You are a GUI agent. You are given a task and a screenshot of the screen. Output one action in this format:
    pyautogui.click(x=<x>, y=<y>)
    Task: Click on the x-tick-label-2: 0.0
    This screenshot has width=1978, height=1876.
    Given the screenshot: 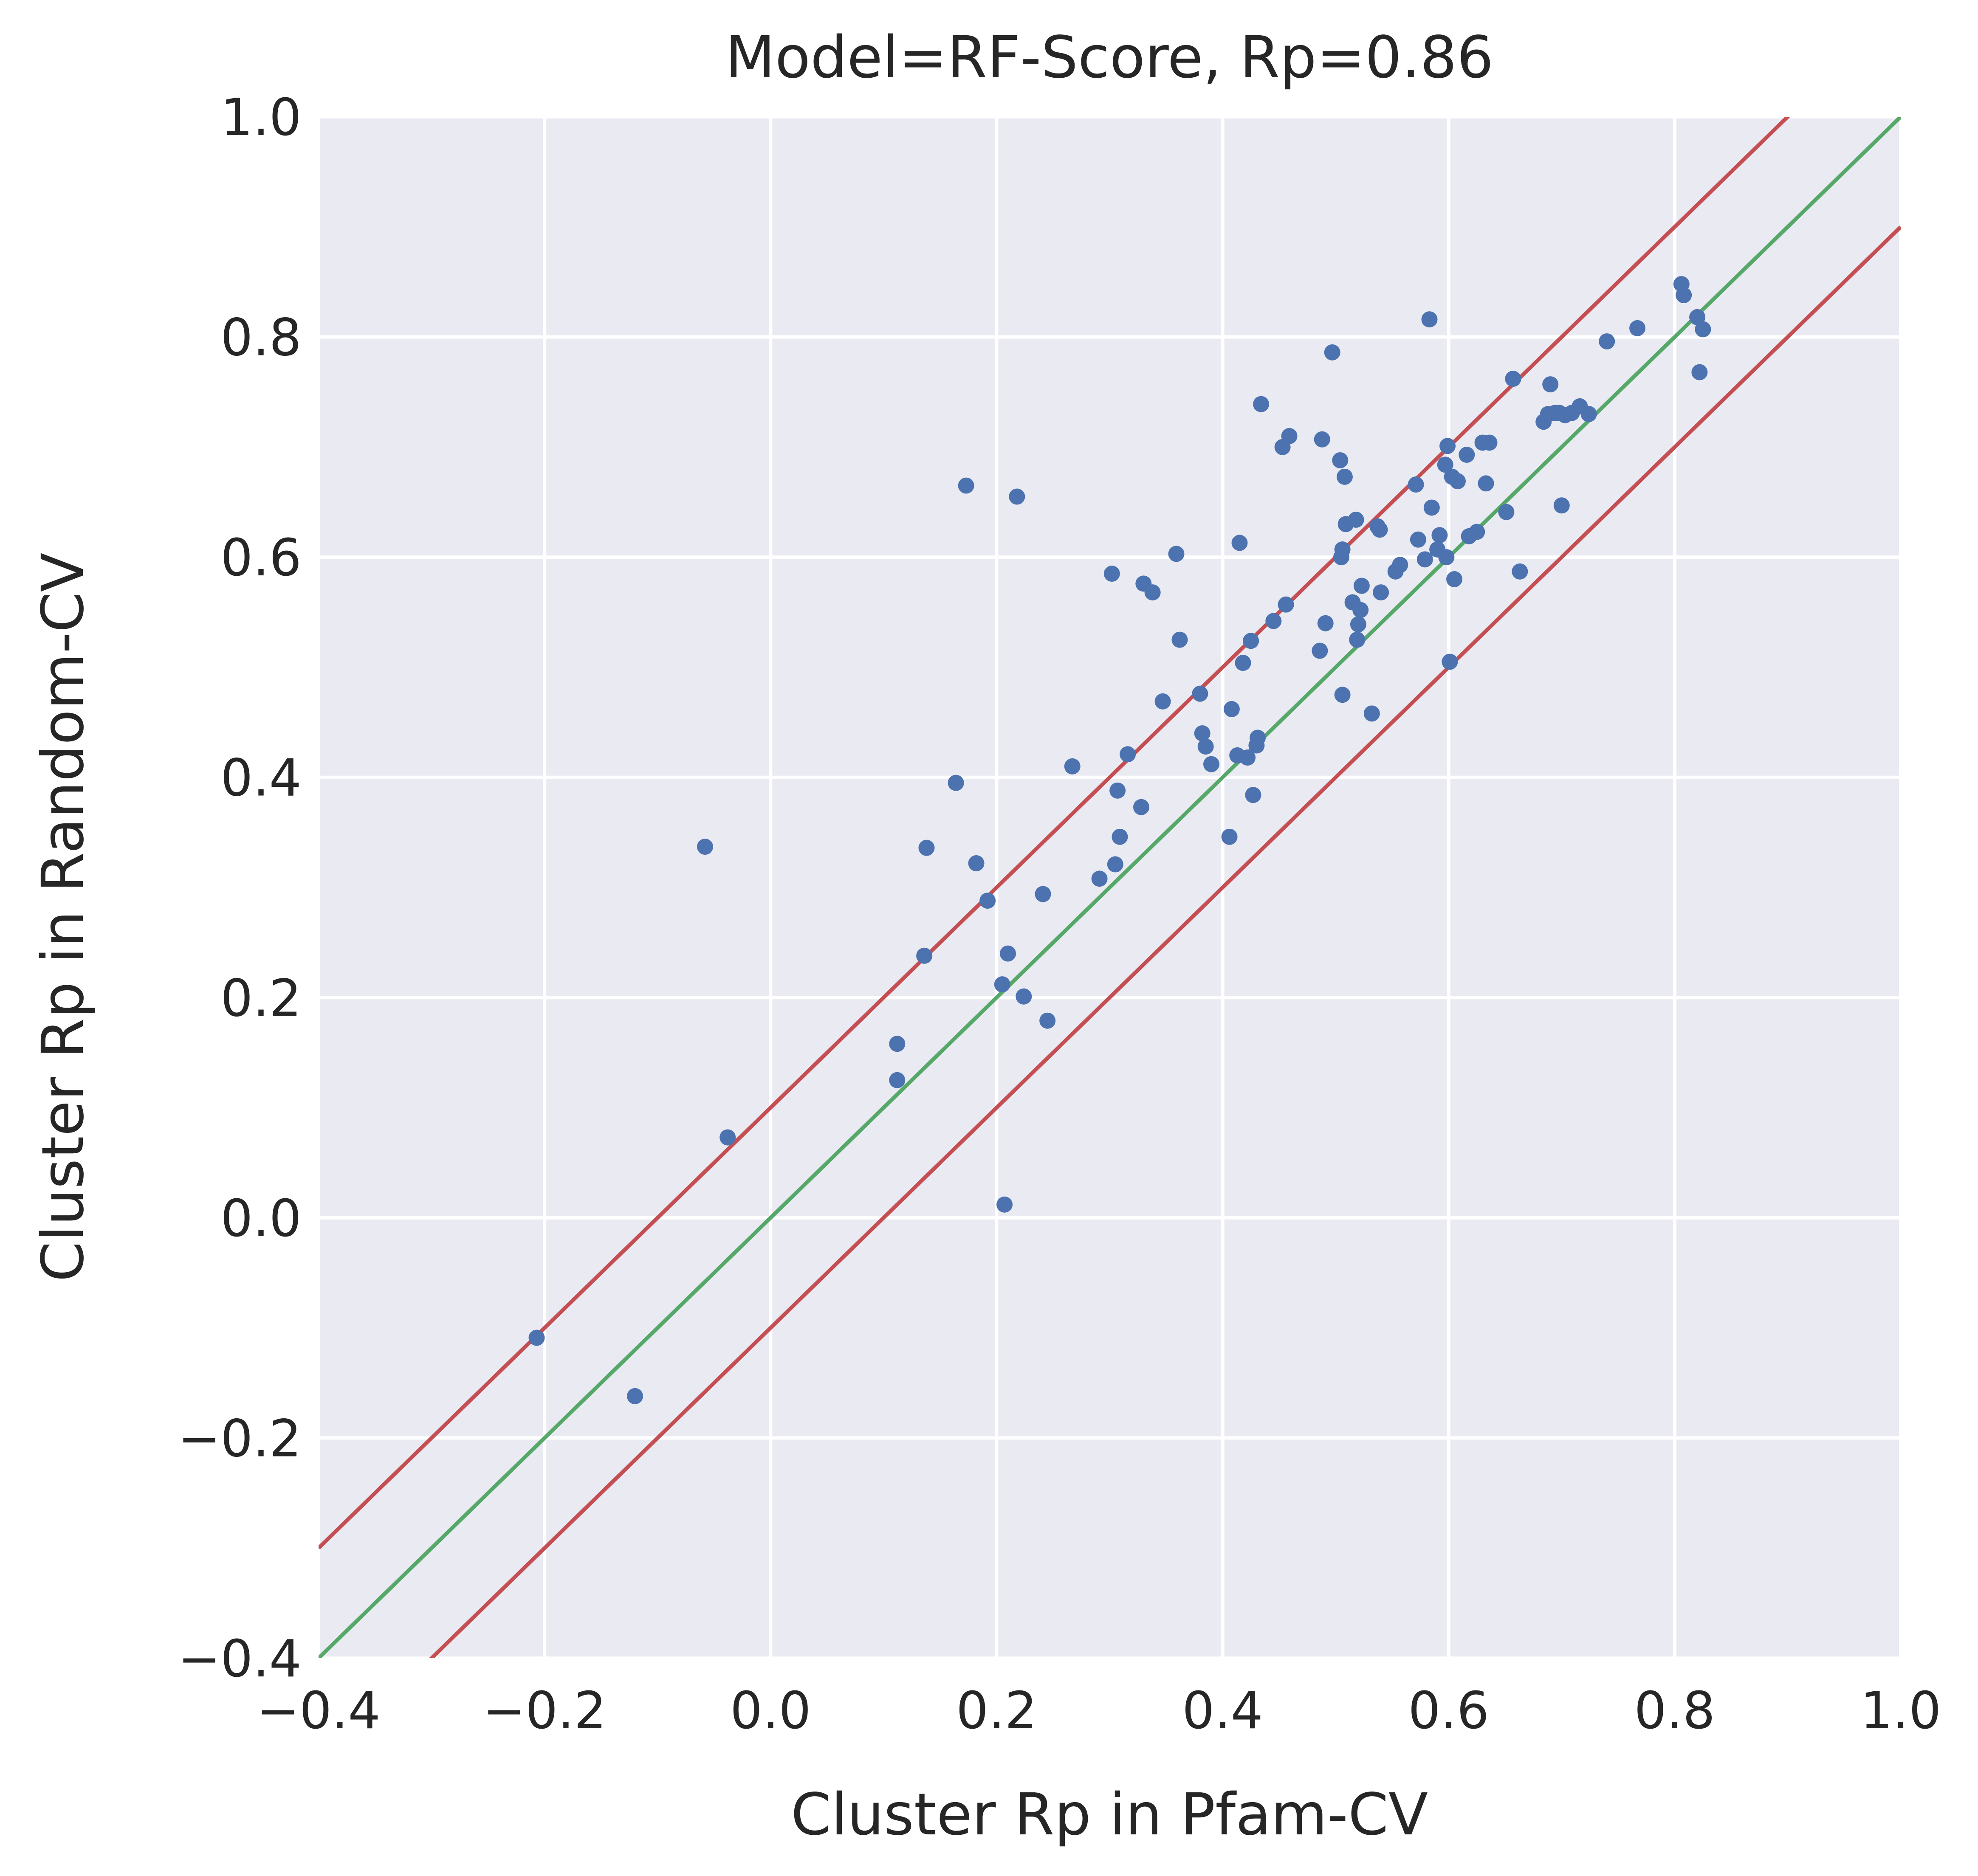 What is the action you would take?
    pyautogui.click(x=770, y=1711)
    